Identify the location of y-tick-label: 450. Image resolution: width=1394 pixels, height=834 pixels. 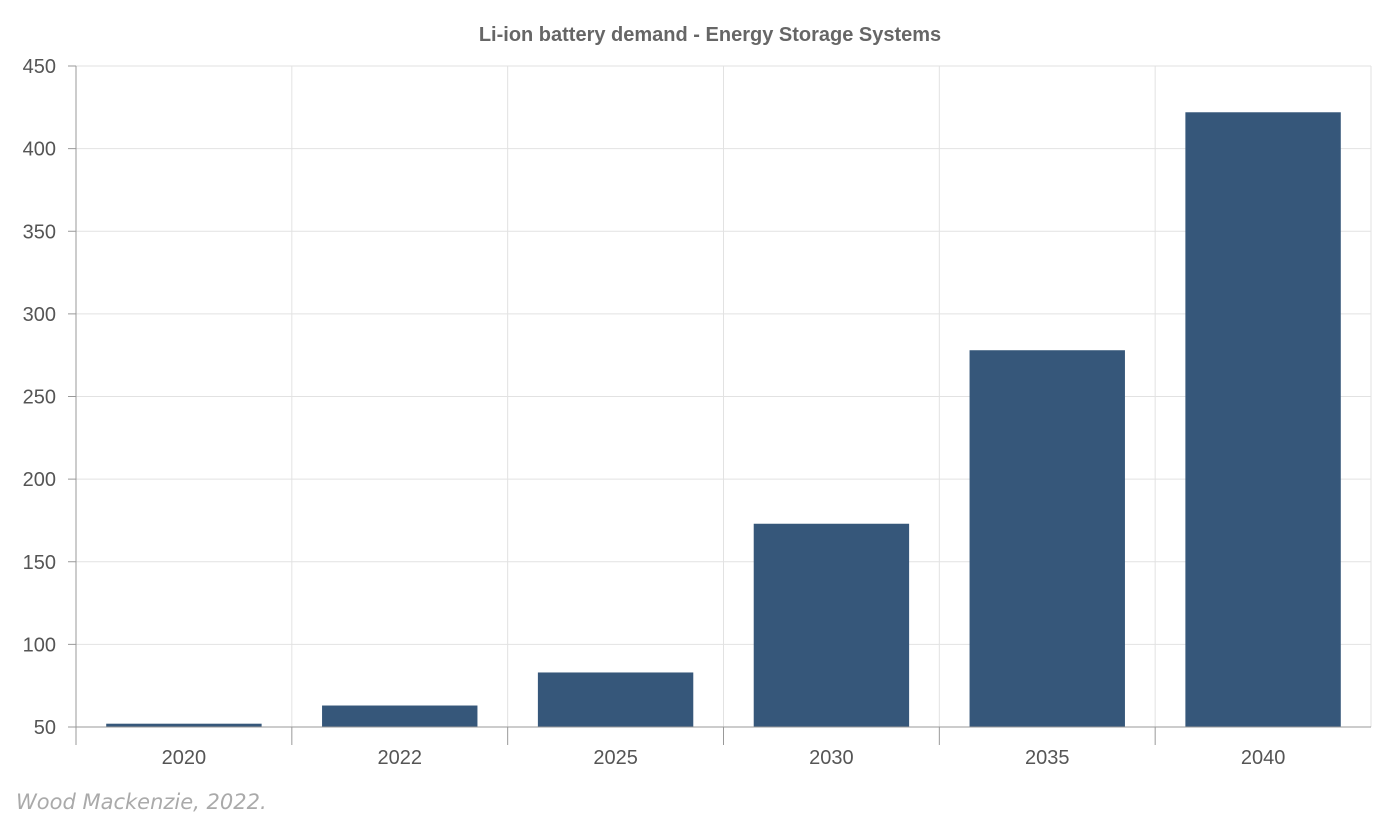
(39, 67).